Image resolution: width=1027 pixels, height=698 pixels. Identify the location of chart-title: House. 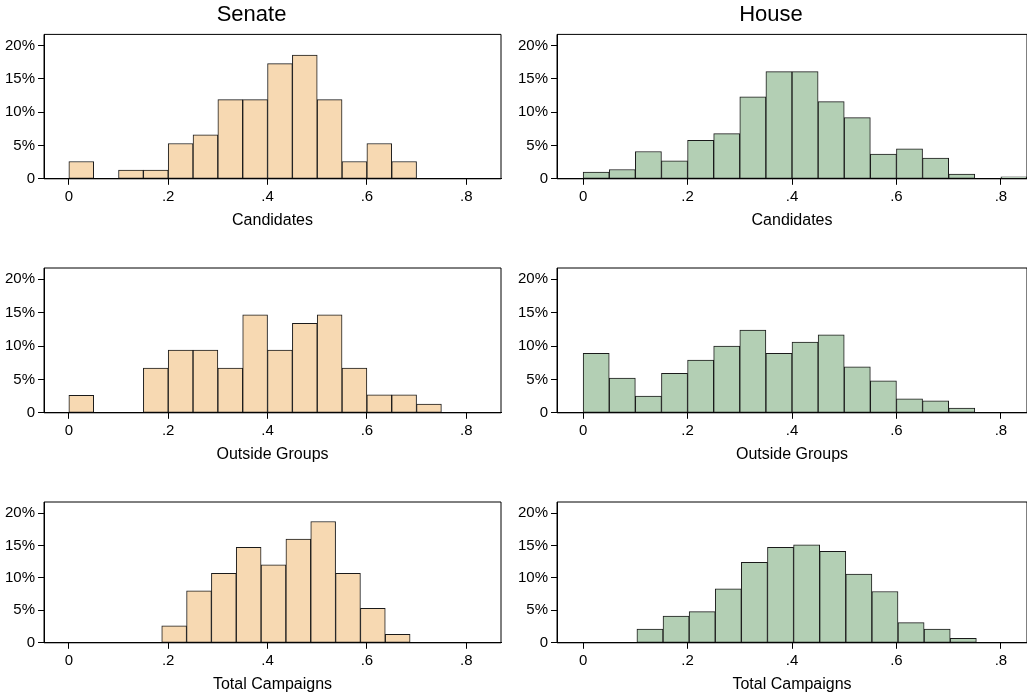
(771, 14).